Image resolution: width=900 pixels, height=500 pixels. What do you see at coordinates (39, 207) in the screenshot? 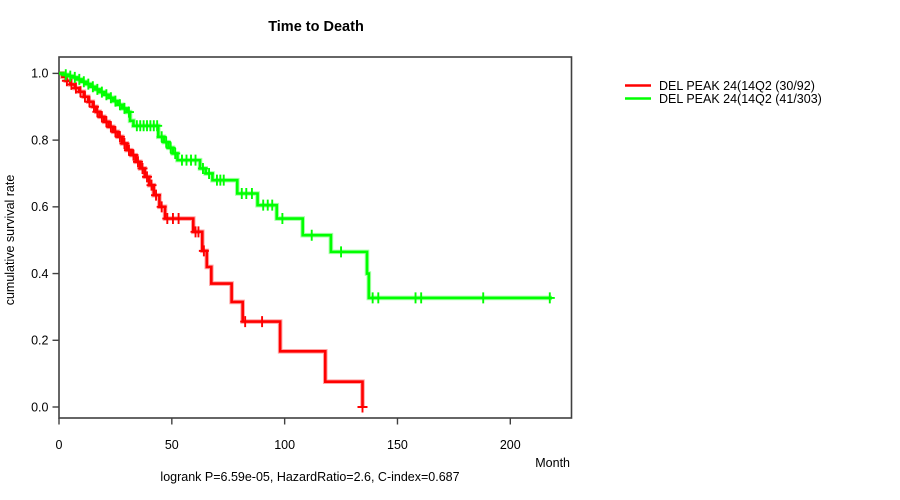
I see `y-tick-label: 0.6` at bounding box center [39, 207].